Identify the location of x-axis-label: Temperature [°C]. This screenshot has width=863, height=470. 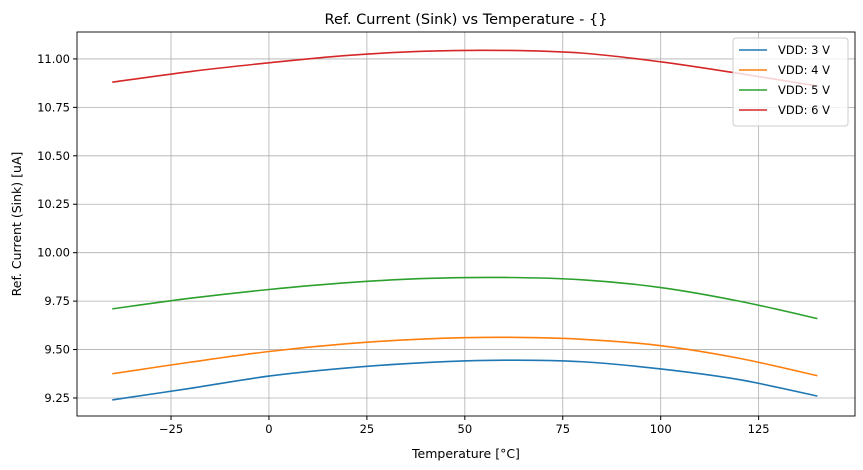
(465, 453).